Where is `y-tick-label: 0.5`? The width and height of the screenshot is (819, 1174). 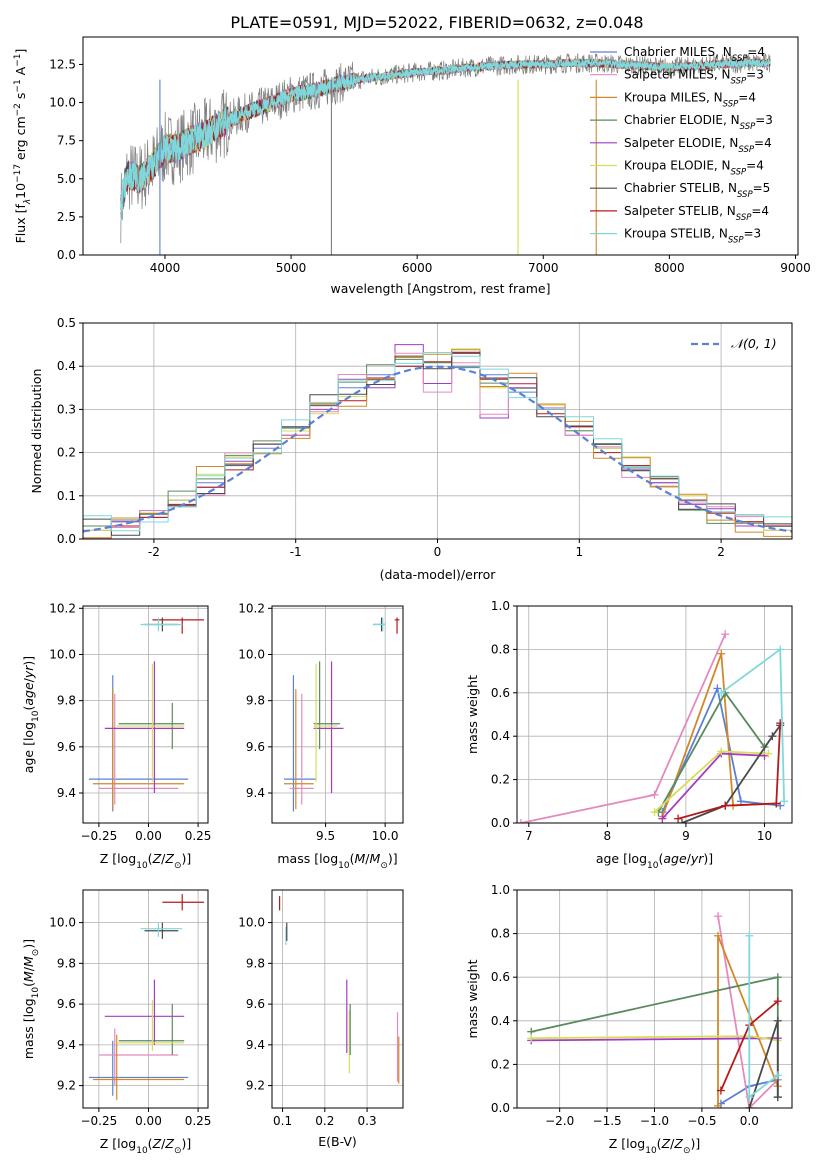
y-tick-label: 0.5 is located at coordinates (66, 323).